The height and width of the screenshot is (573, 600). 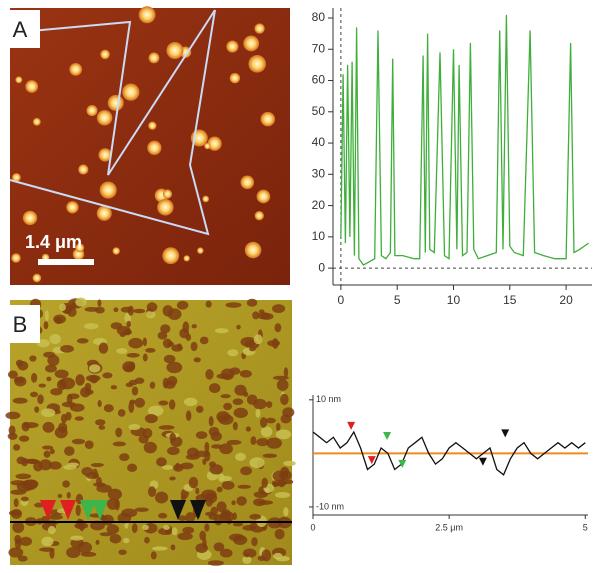 What do you see at coordinates (319, 173) in the screenshot?
I see `y-tick-label: 30` at bounding box center [319, 173].